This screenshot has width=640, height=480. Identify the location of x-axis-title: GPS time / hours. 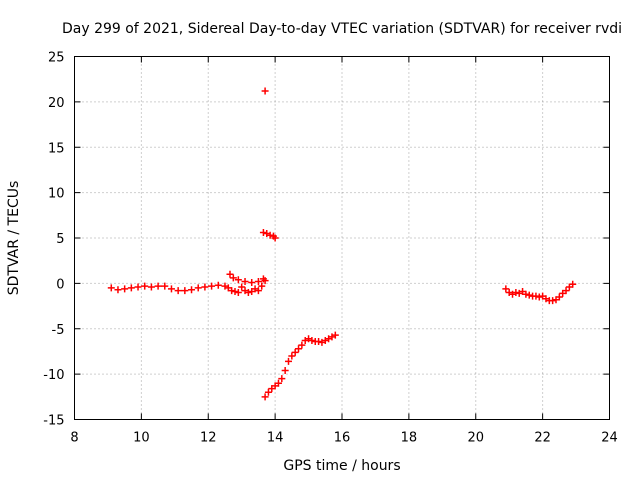
(341, 466).